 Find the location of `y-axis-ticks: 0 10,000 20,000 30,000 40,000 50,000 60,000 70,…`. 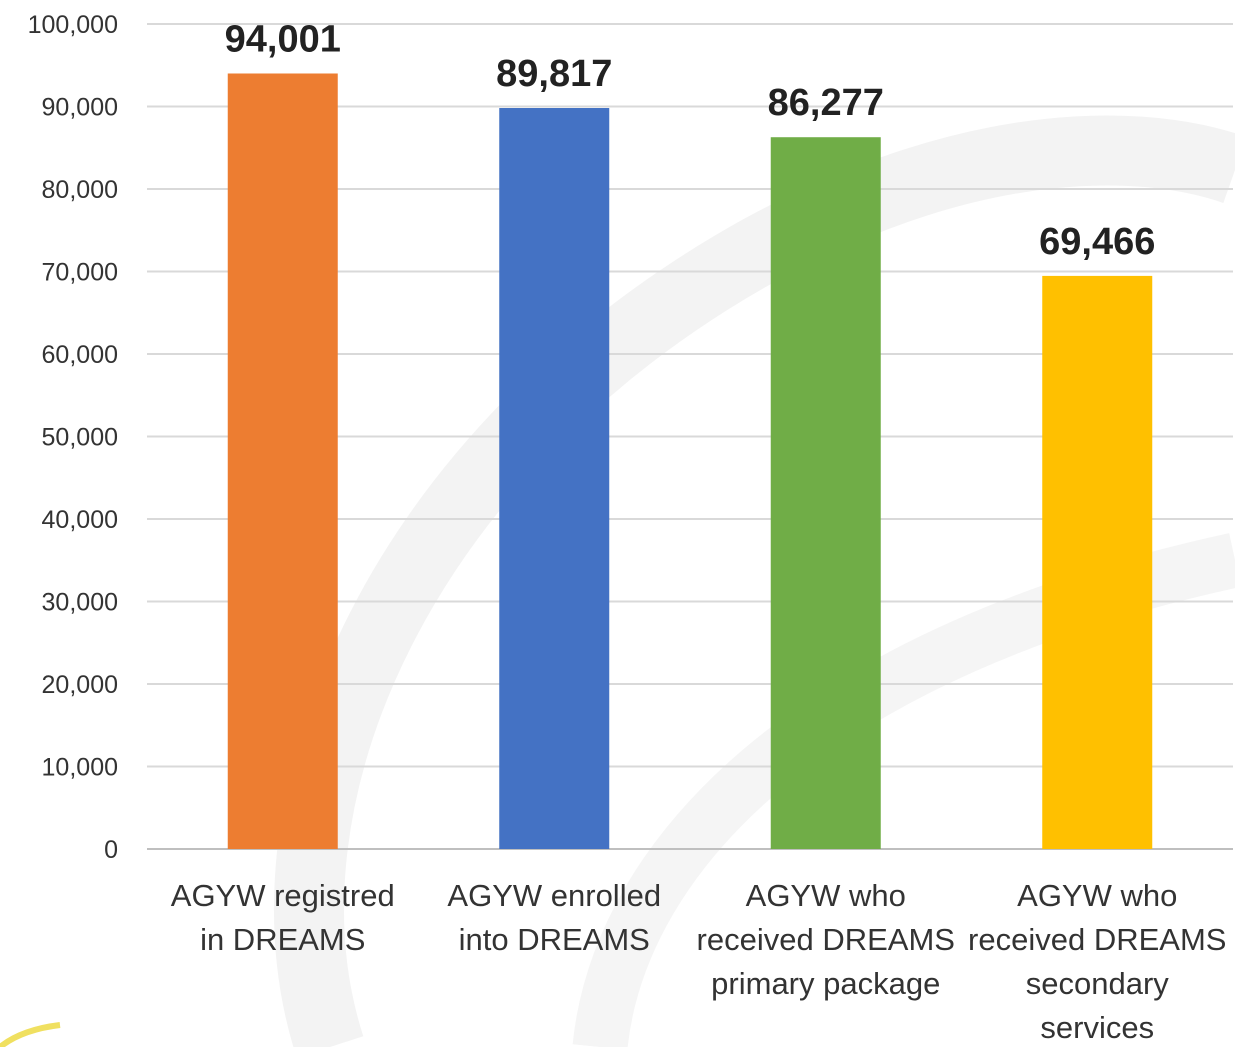

y-axis-ticks: 0 10,000 20,000 30,000 40,000 50,000 60,000 70,… is located at coordinates (73, 437).